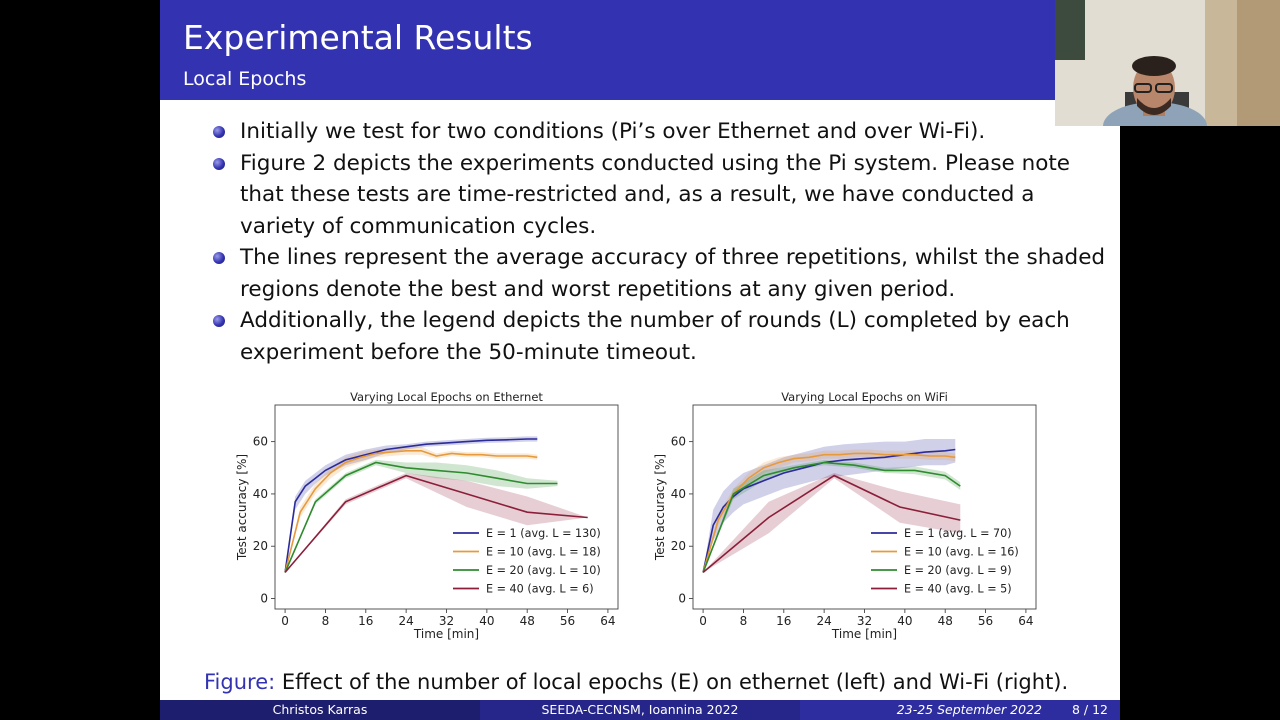 The height and width of the screenshot is (720, 1280). What do you see at coordinates (961, 552) in the screenshot?
I see `legend-entry: E = 10 (avg. L = 16)` at bounding box center [961, 552].